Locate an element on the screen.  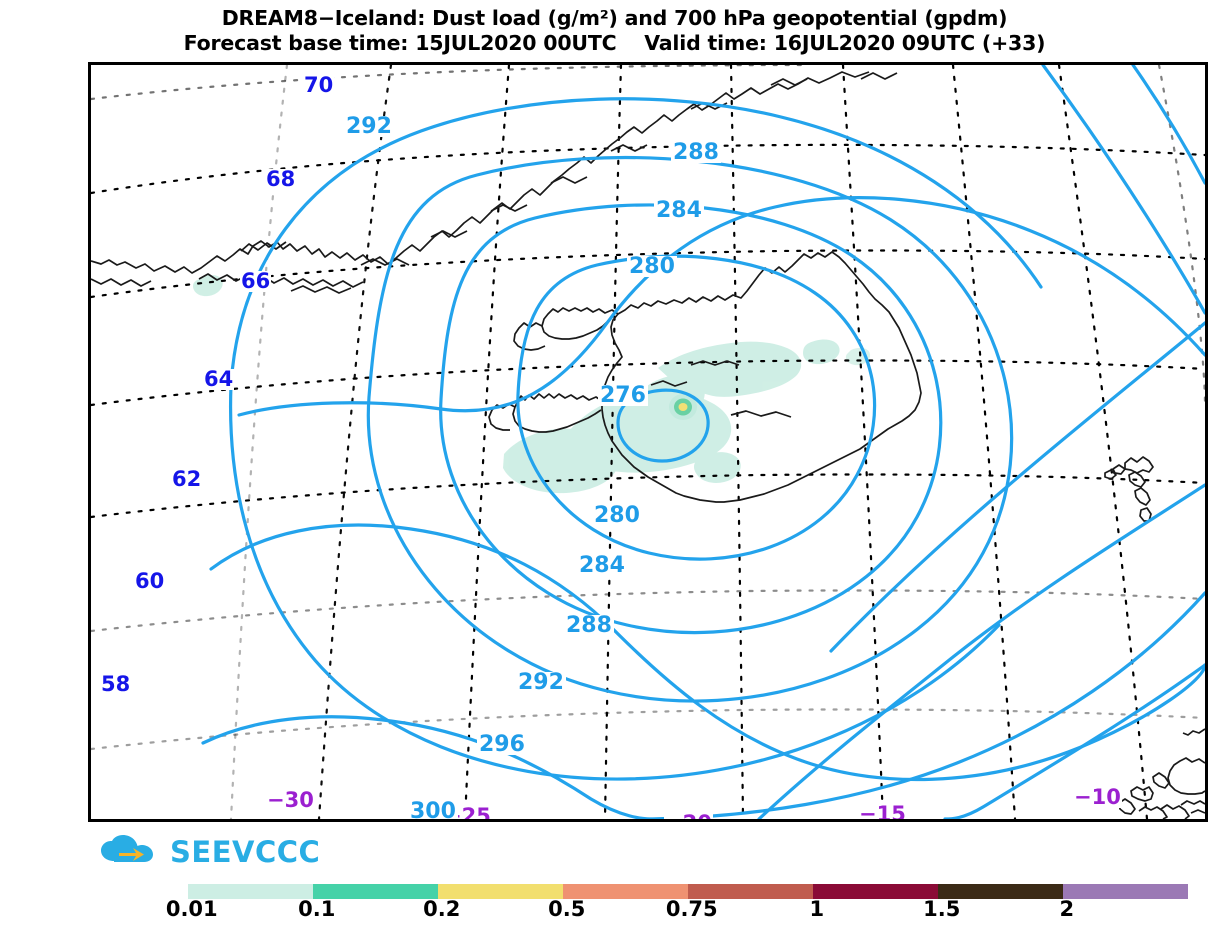
cloud-icon is located at coordinates (131, 852).